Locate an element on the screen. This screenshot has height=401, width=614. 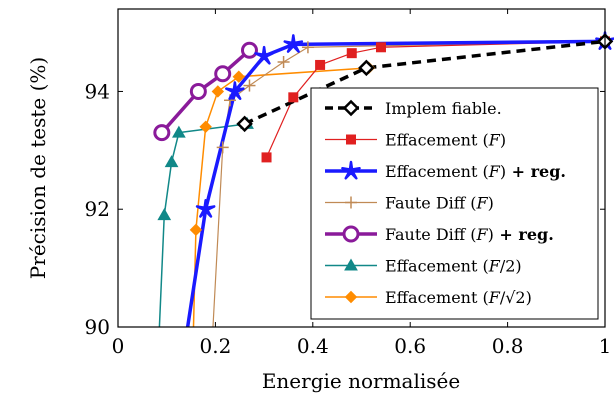
x-tick-label: 0.2 is located at coordinates (215, 346).